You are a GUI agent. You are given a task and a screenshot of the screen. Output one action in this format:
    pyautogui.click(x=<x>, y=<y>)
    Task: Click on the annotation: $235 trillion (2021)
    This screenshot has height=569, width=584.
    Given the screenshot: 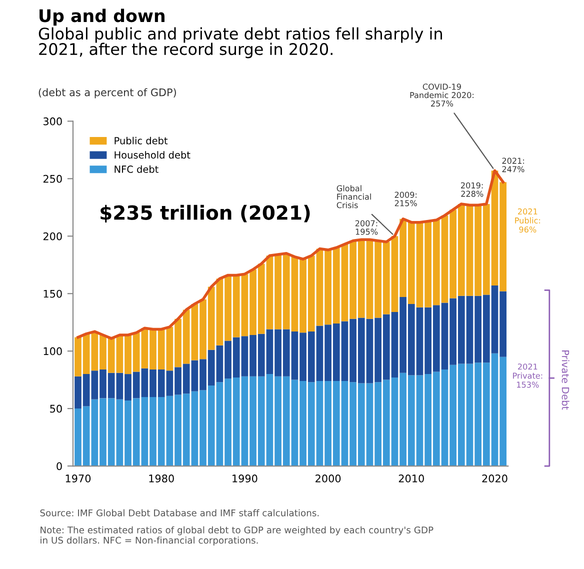 What is the action you would take?
    pyautogui.click(x=205, y=213)
    